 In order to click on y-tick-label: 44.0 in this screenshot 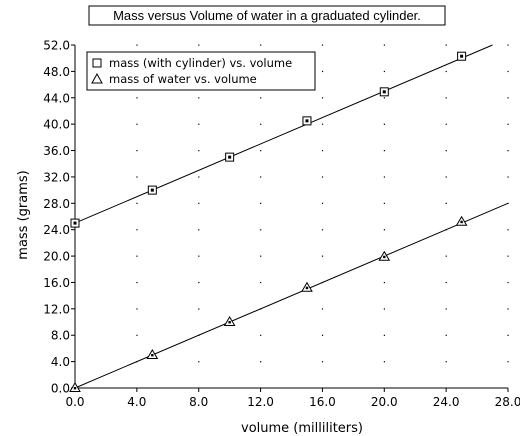, I will do `click(56, 98)`.